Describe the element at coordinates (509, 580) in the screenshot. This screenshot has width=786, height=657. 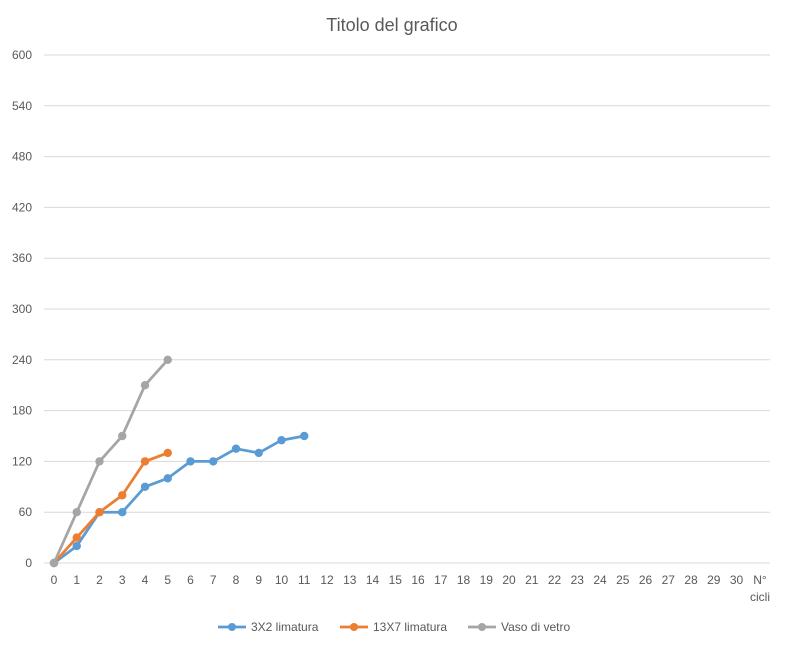
I see `x-tick-label: 20` at that location.